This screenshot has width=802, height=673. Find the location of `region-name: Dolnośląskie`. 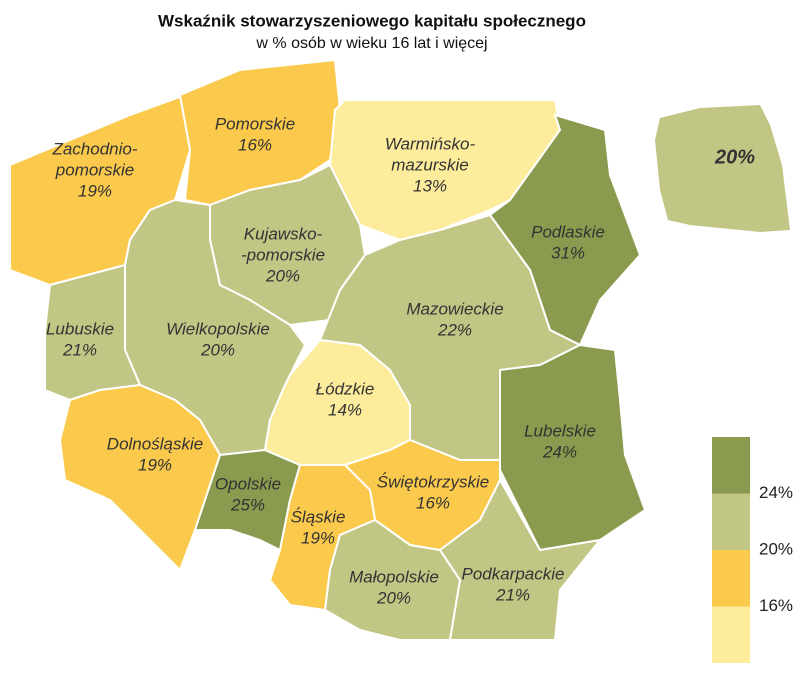

region-name: Dolnośląskie is located at coordinates (155, 443).